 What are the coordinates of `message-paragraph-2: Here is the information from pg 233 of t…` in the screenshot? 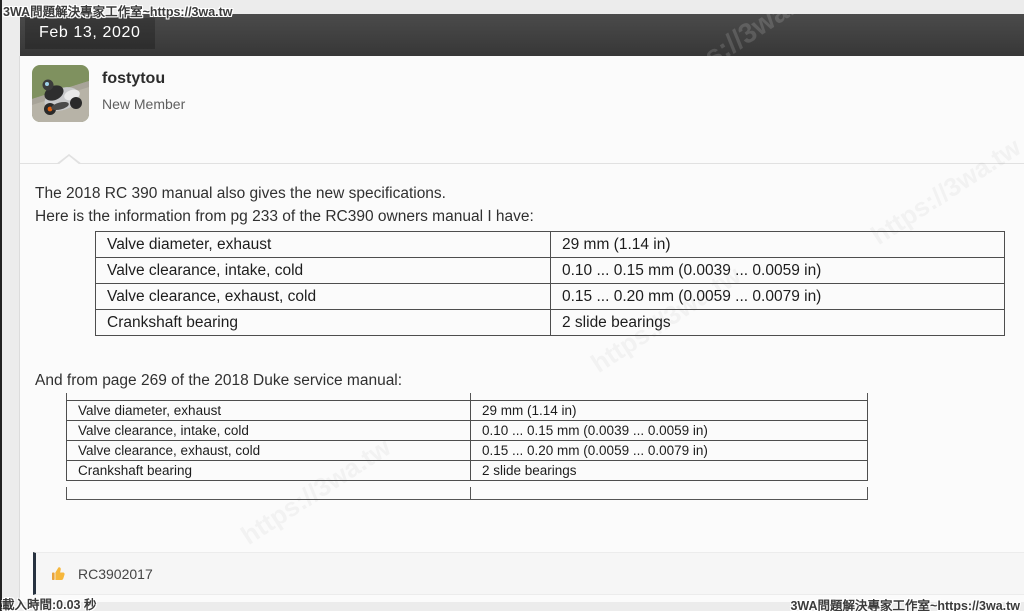 It's located at (284, 216).